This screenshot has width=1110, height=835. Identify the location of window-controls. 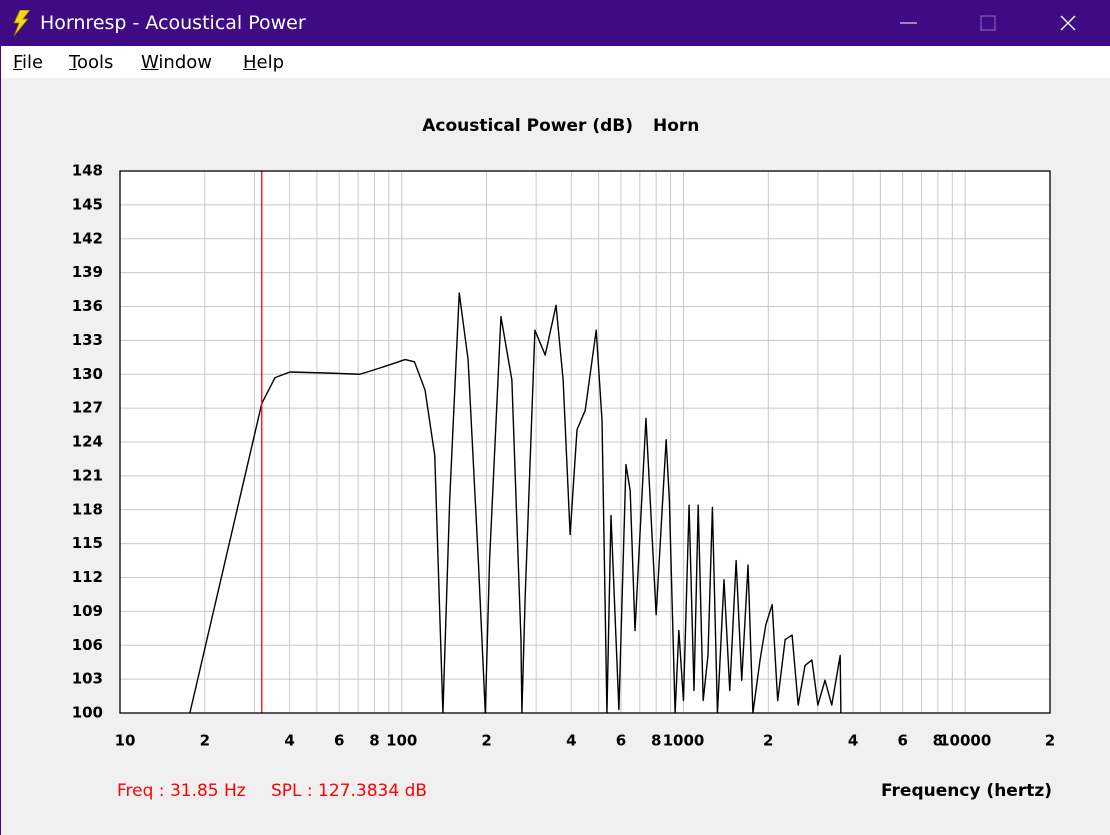
(980, 23).